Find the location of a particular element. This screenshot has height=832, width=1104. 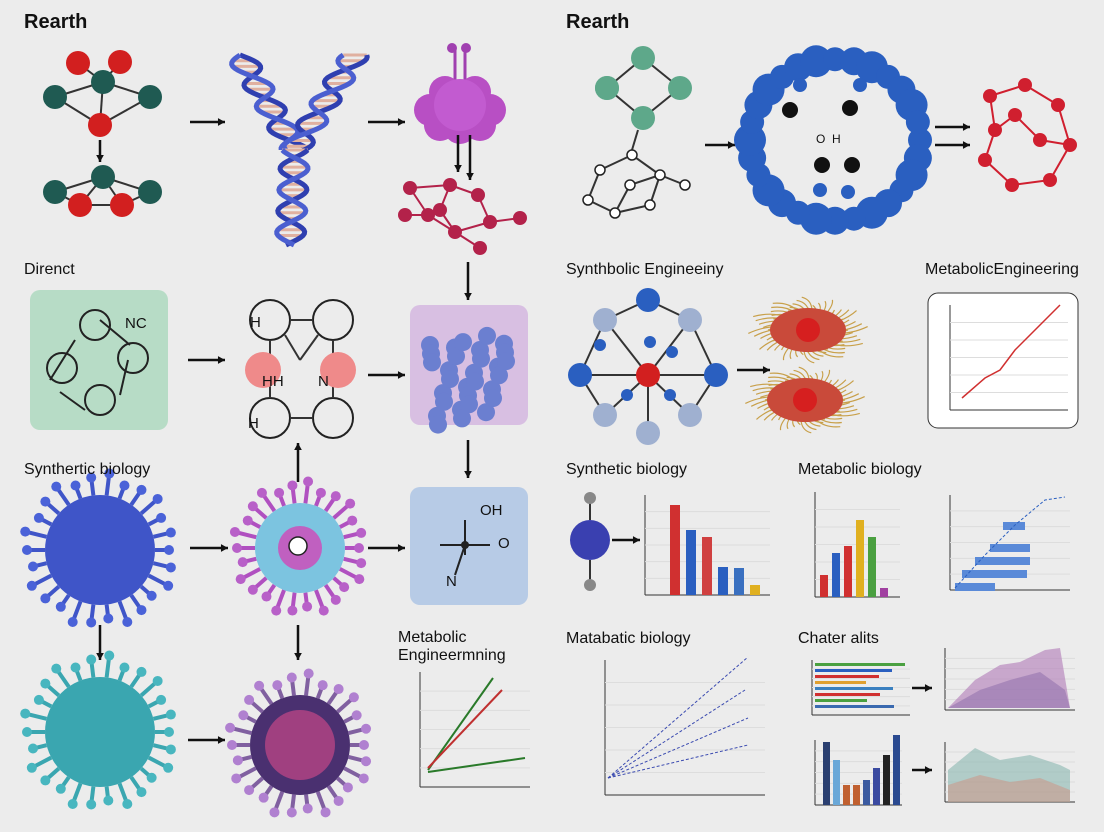

heading: MetabolicEngineering is located at coordinates (1002, 269).